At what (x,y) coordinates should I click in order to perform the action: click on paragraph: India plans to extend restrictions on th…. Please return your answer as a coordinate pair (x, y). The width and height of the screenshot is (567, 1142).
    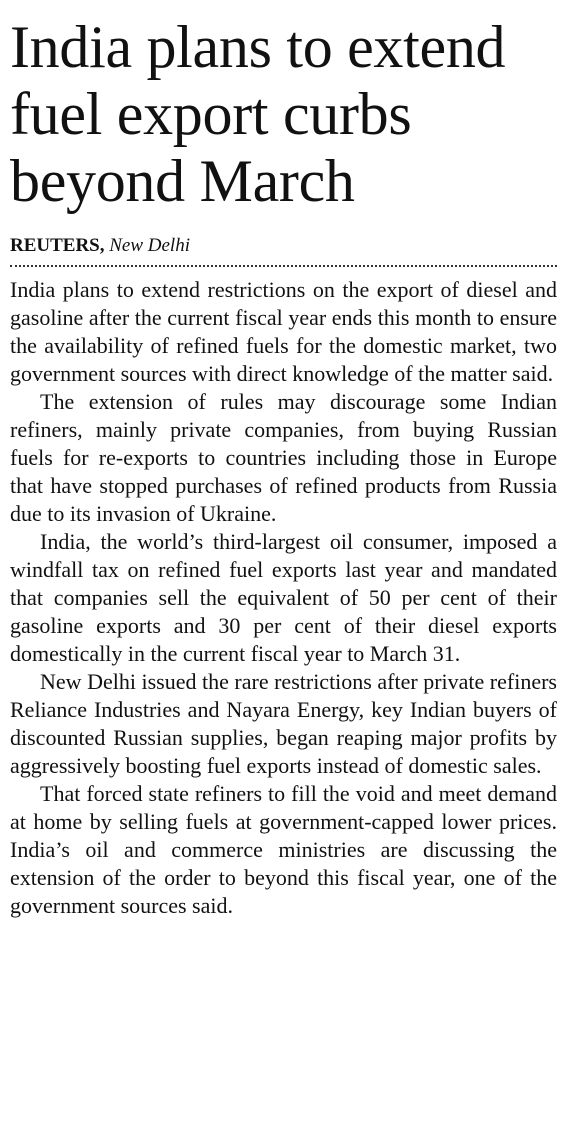
    Looking at the image, I should click on (283, 331).